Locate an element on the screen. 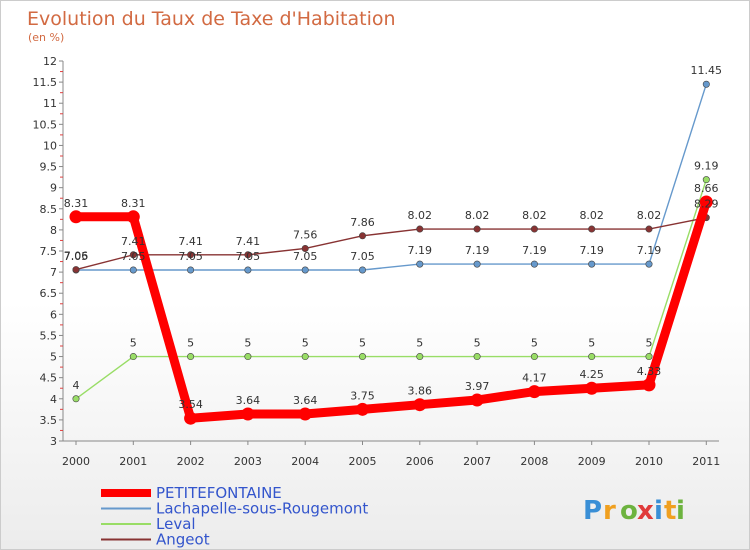  y-tick-label: 3.5 is located at coordinates (49, 420).